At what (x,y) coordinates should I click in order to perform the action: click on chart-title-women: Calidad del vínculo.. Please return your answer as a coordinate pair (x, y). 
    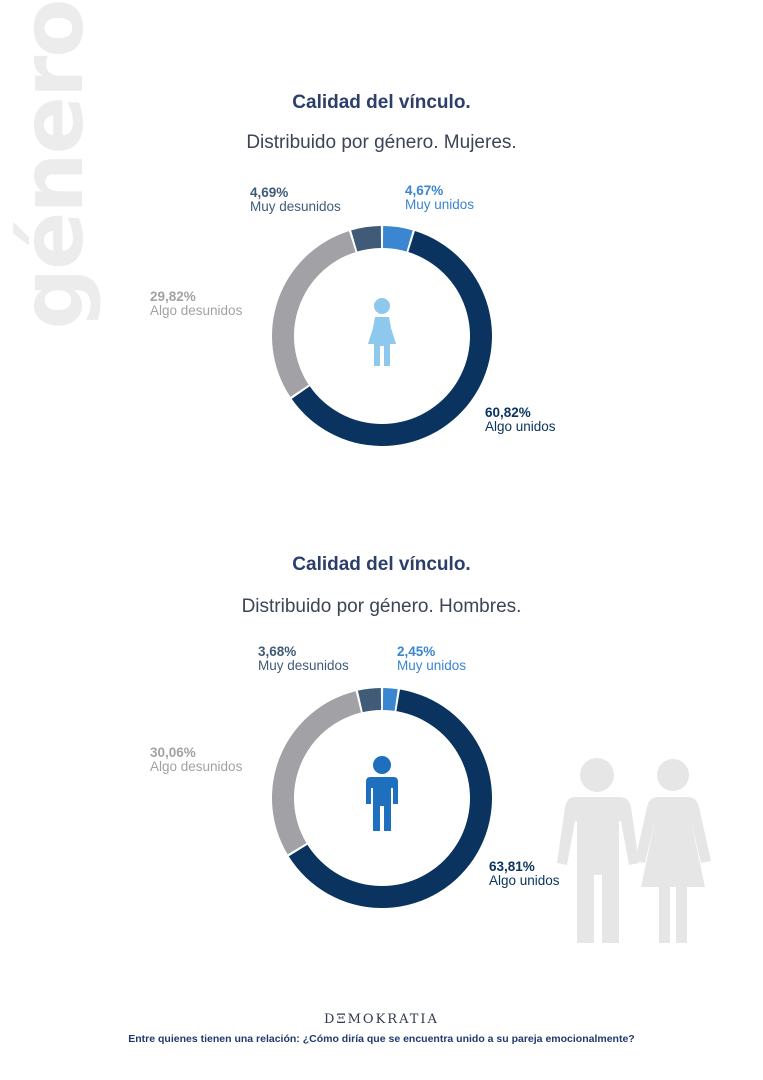
    Looking at the image, I should click on (381, 102).